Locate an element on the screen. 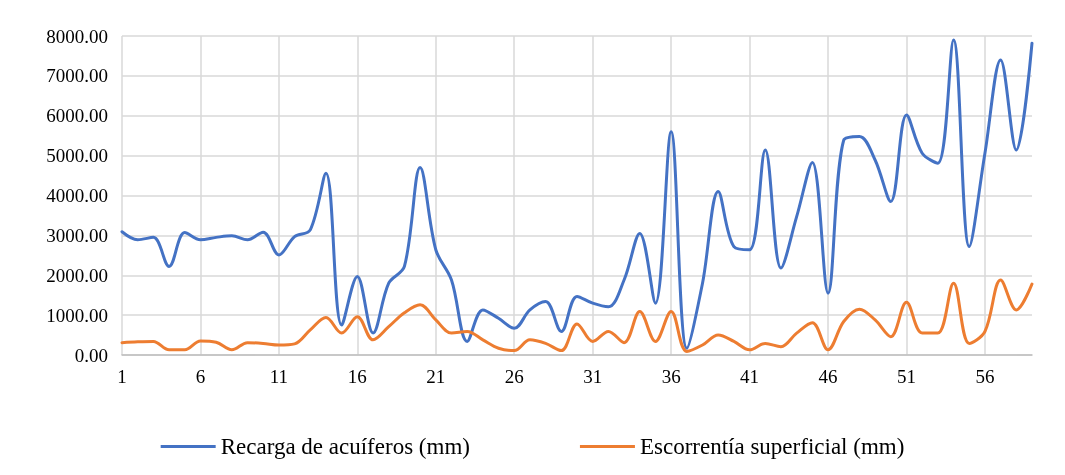  x-tick-label: 21 is located at coordinates (436, 376).